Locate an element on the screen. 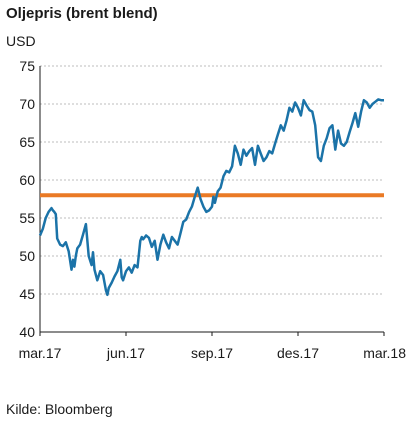 This screenshot has height=426, width=414. y-tick-label-65: 65 is located at coordinates (27, 142).